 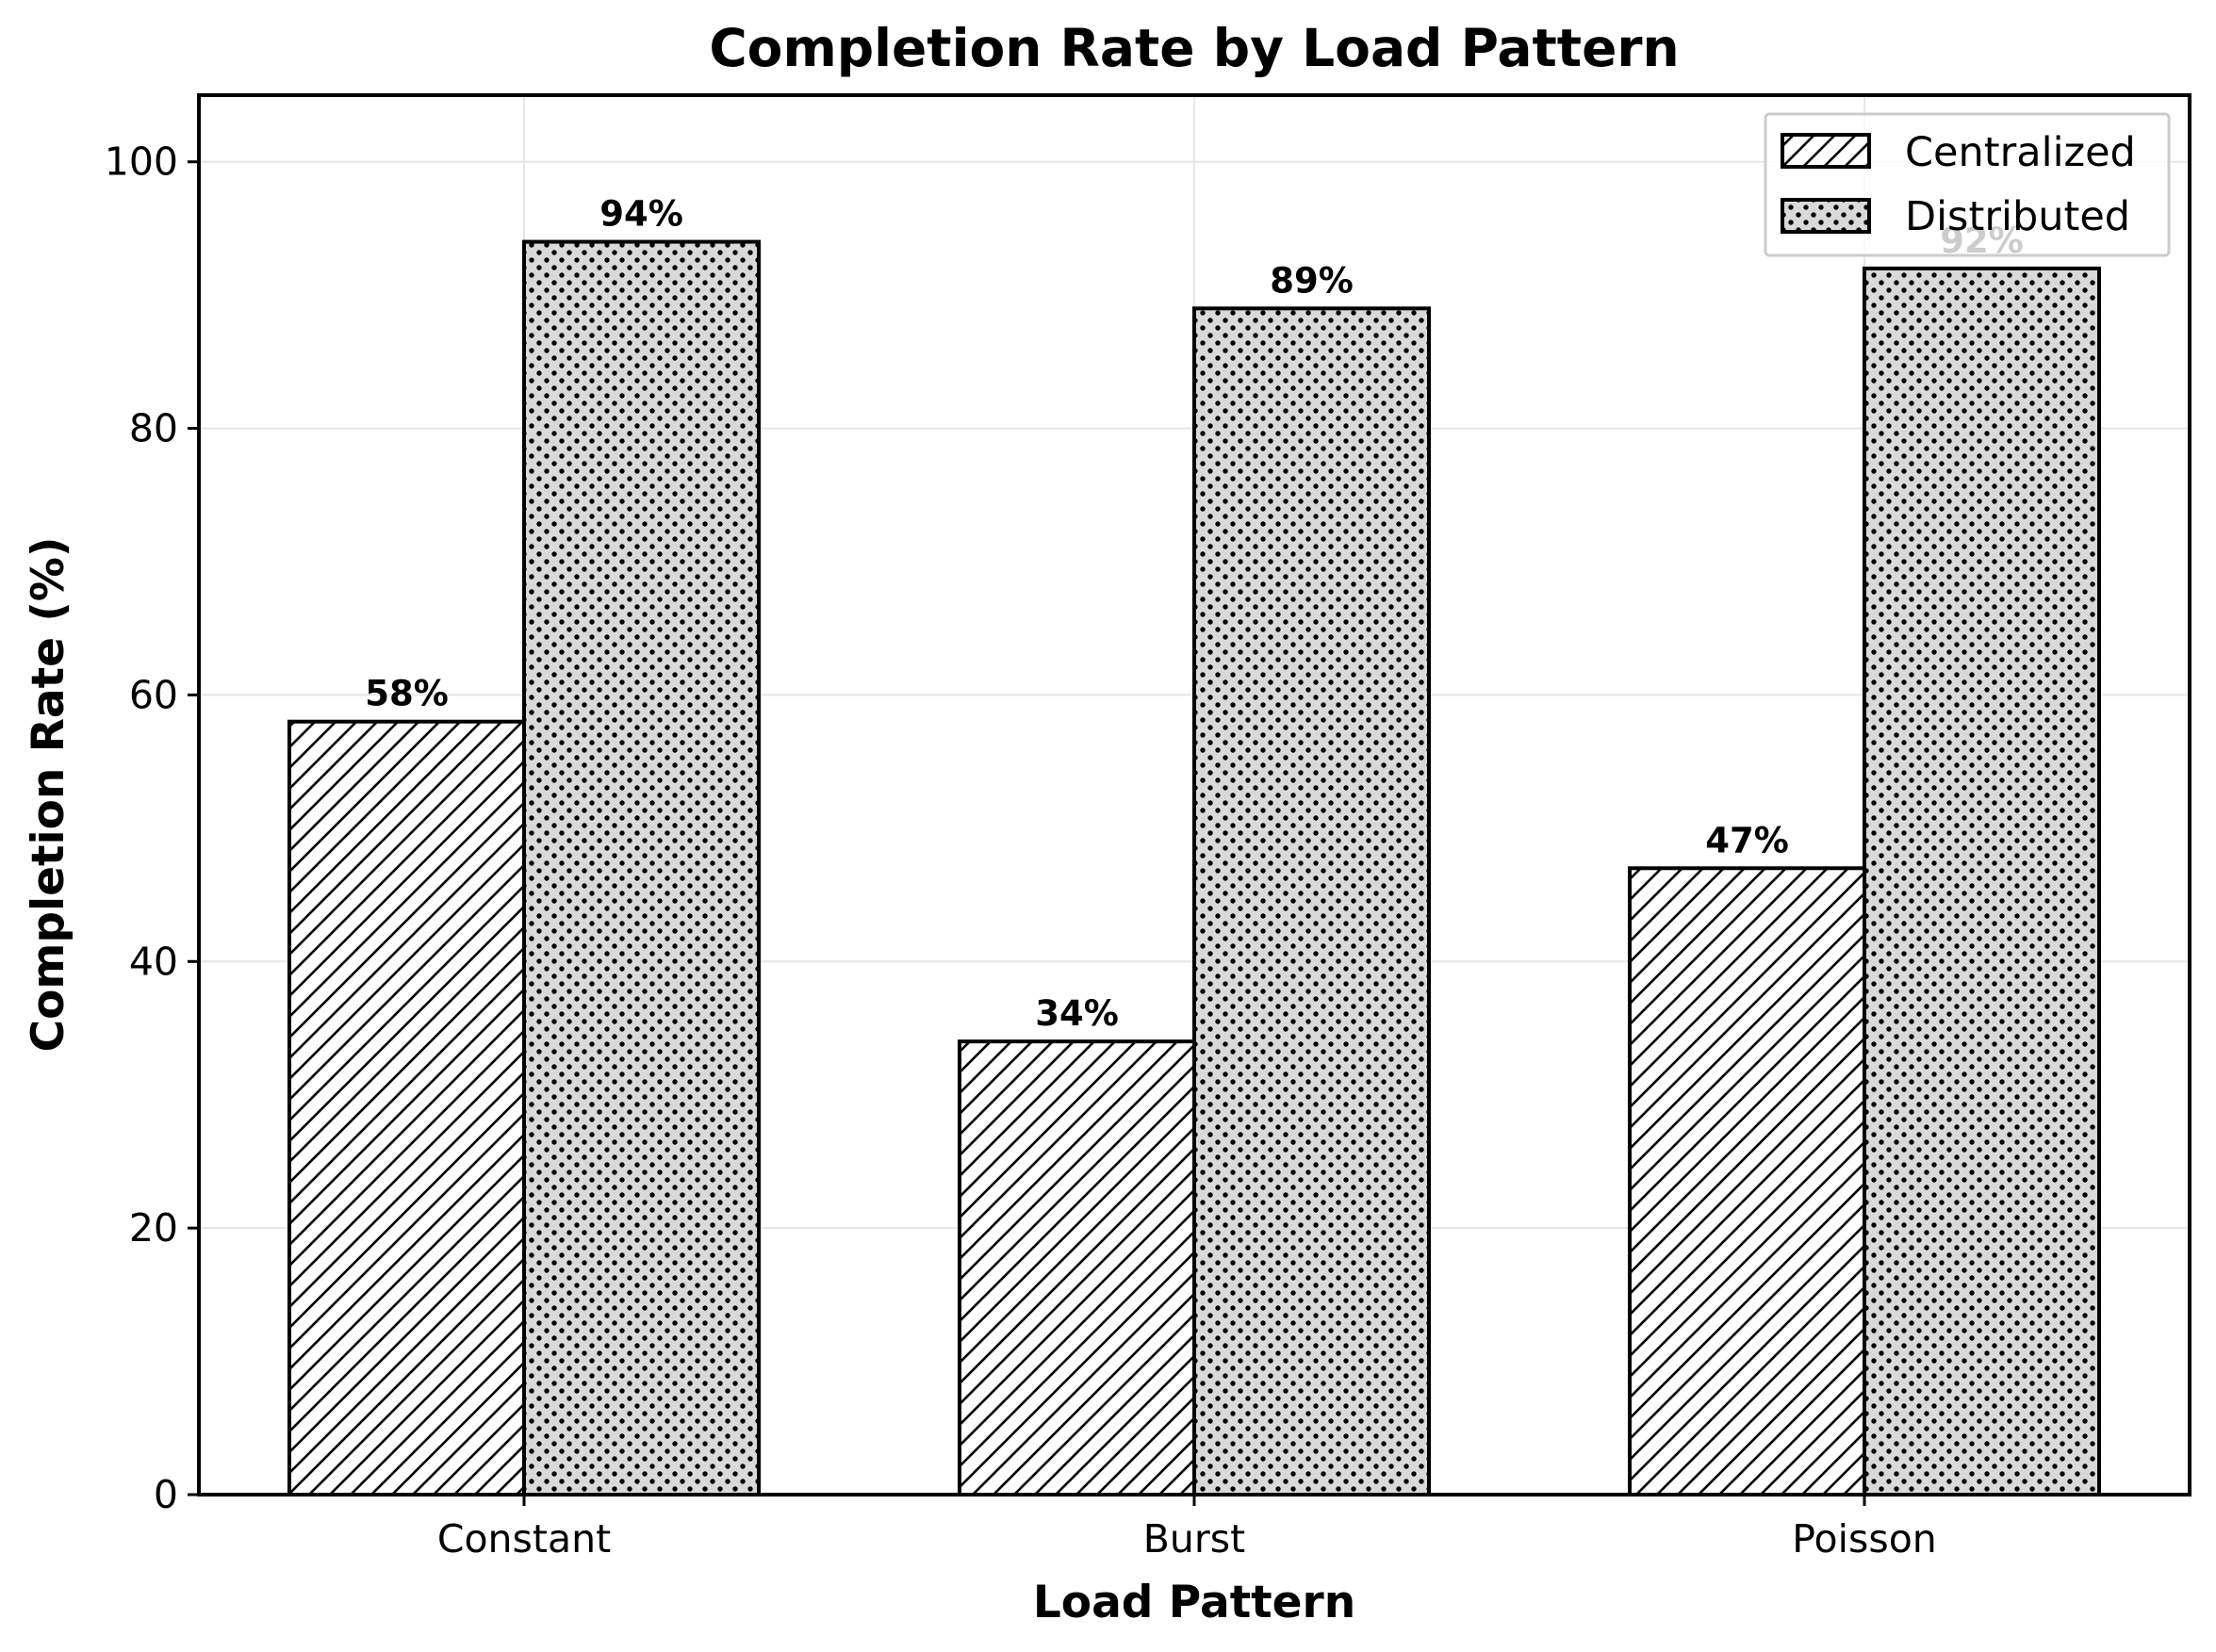 What do you see at coordinates (1077, 1014) in the screenshot?
I see `data-label-centralized-burst: 34%` at bounding box center [1077, 1014].